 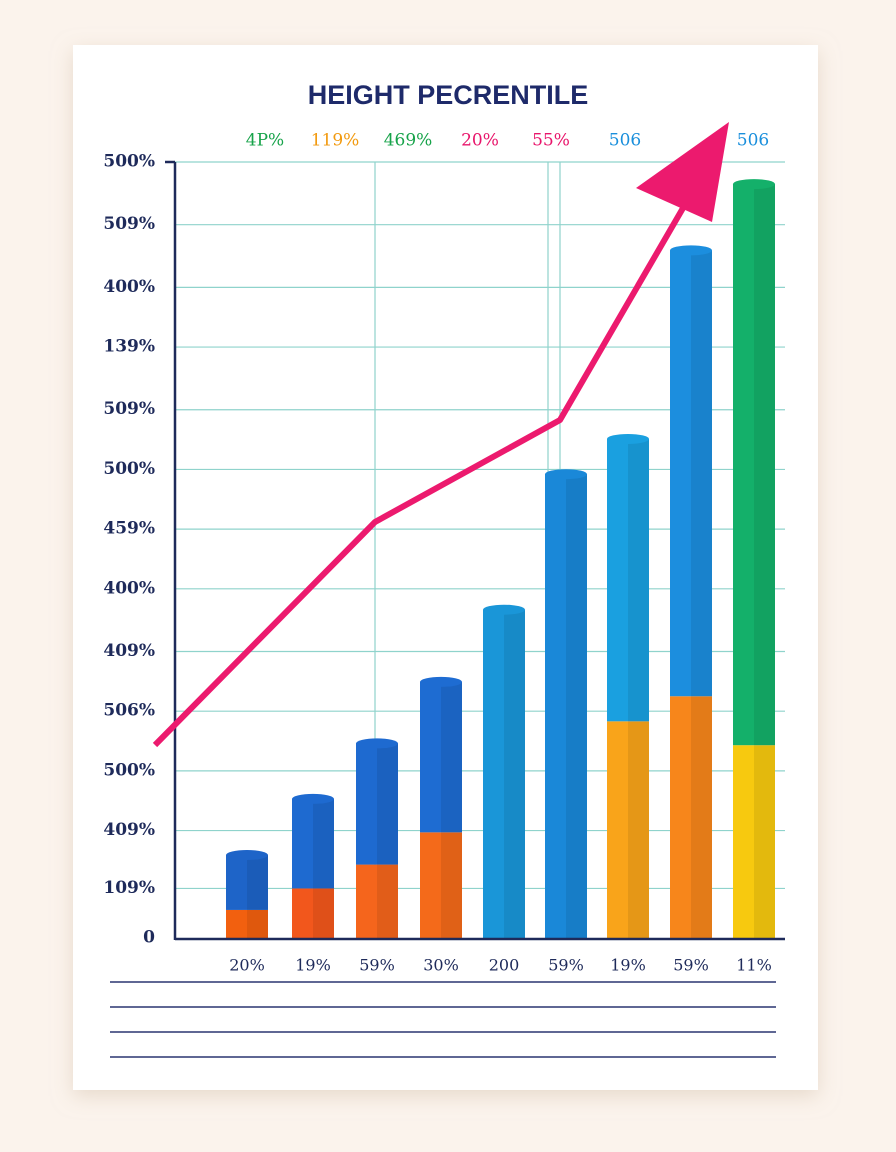 I want to click on y-tick-label: 139%, so click(x=129, y=347).